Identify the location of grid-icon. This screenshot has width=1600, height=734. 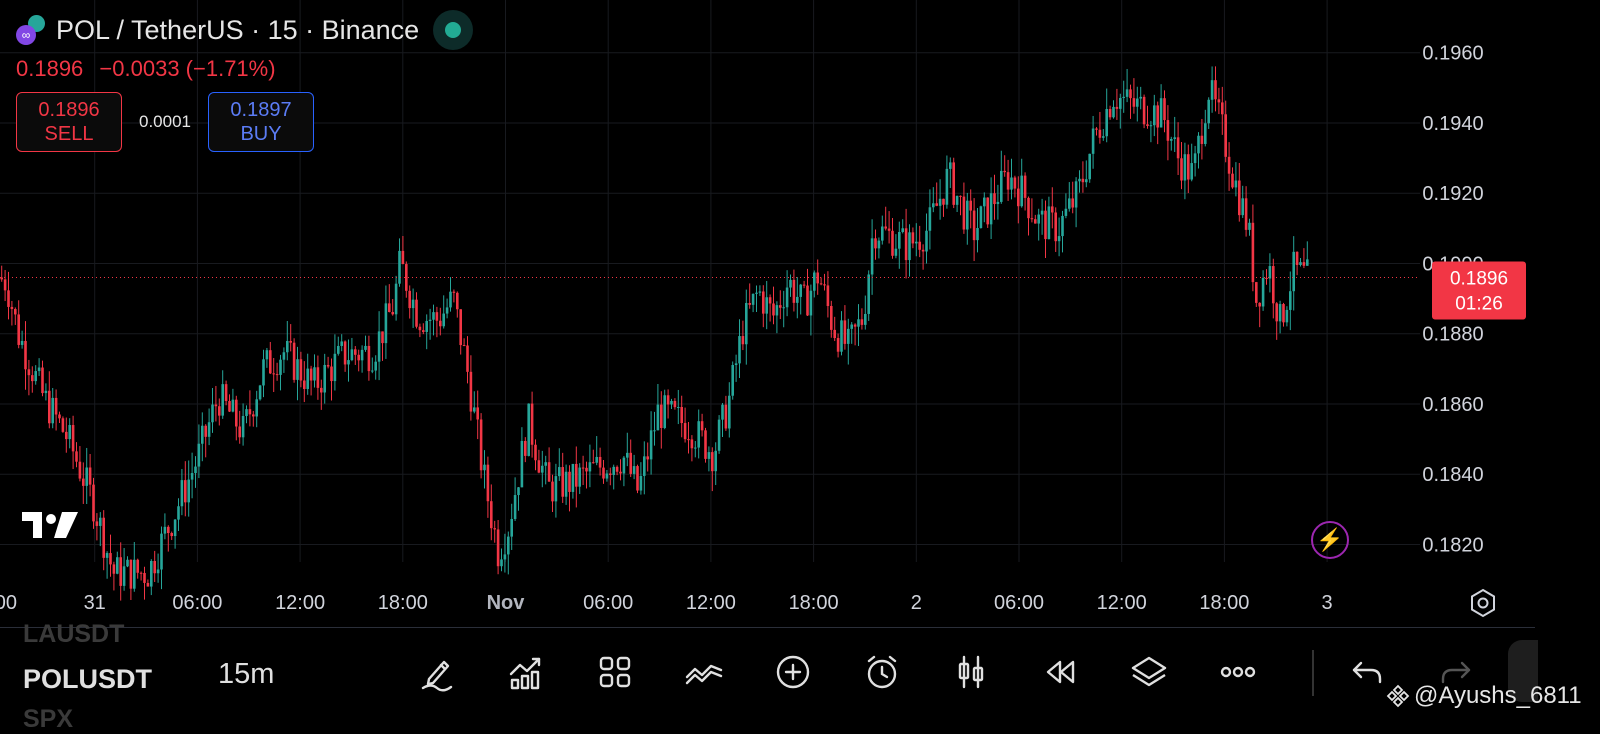
(615, 672).